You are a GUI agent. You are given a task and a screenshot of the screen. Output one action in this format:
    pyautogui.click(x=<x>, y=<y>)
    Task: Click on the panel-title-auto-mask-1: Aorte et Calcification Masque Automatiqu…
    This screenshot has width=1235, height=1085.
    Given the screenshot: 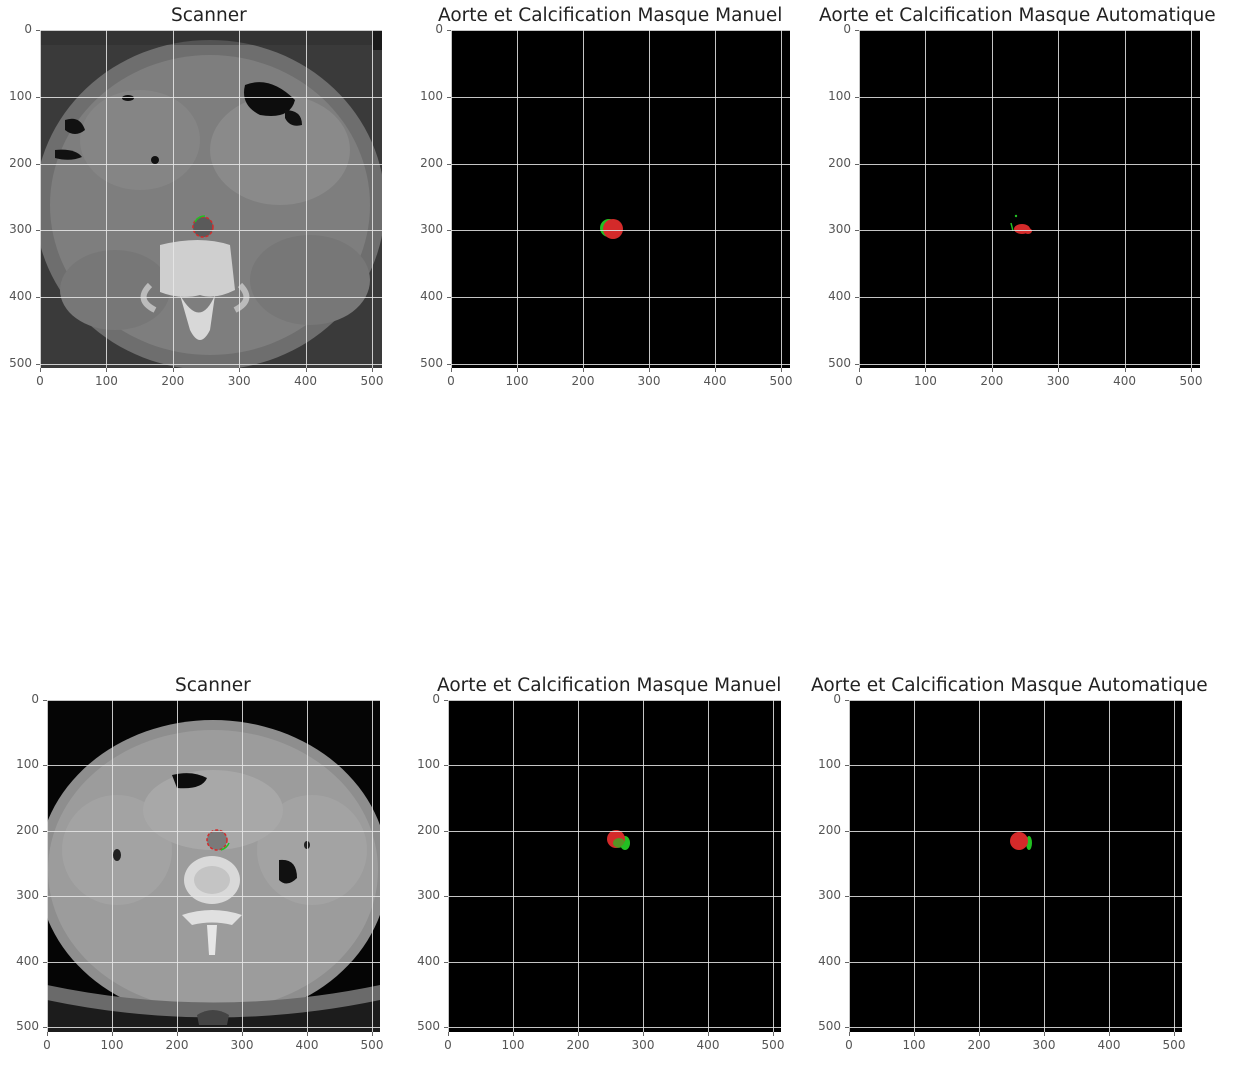 What is the action you would take?
    pyautogui.click(x=1017, y=15)
    